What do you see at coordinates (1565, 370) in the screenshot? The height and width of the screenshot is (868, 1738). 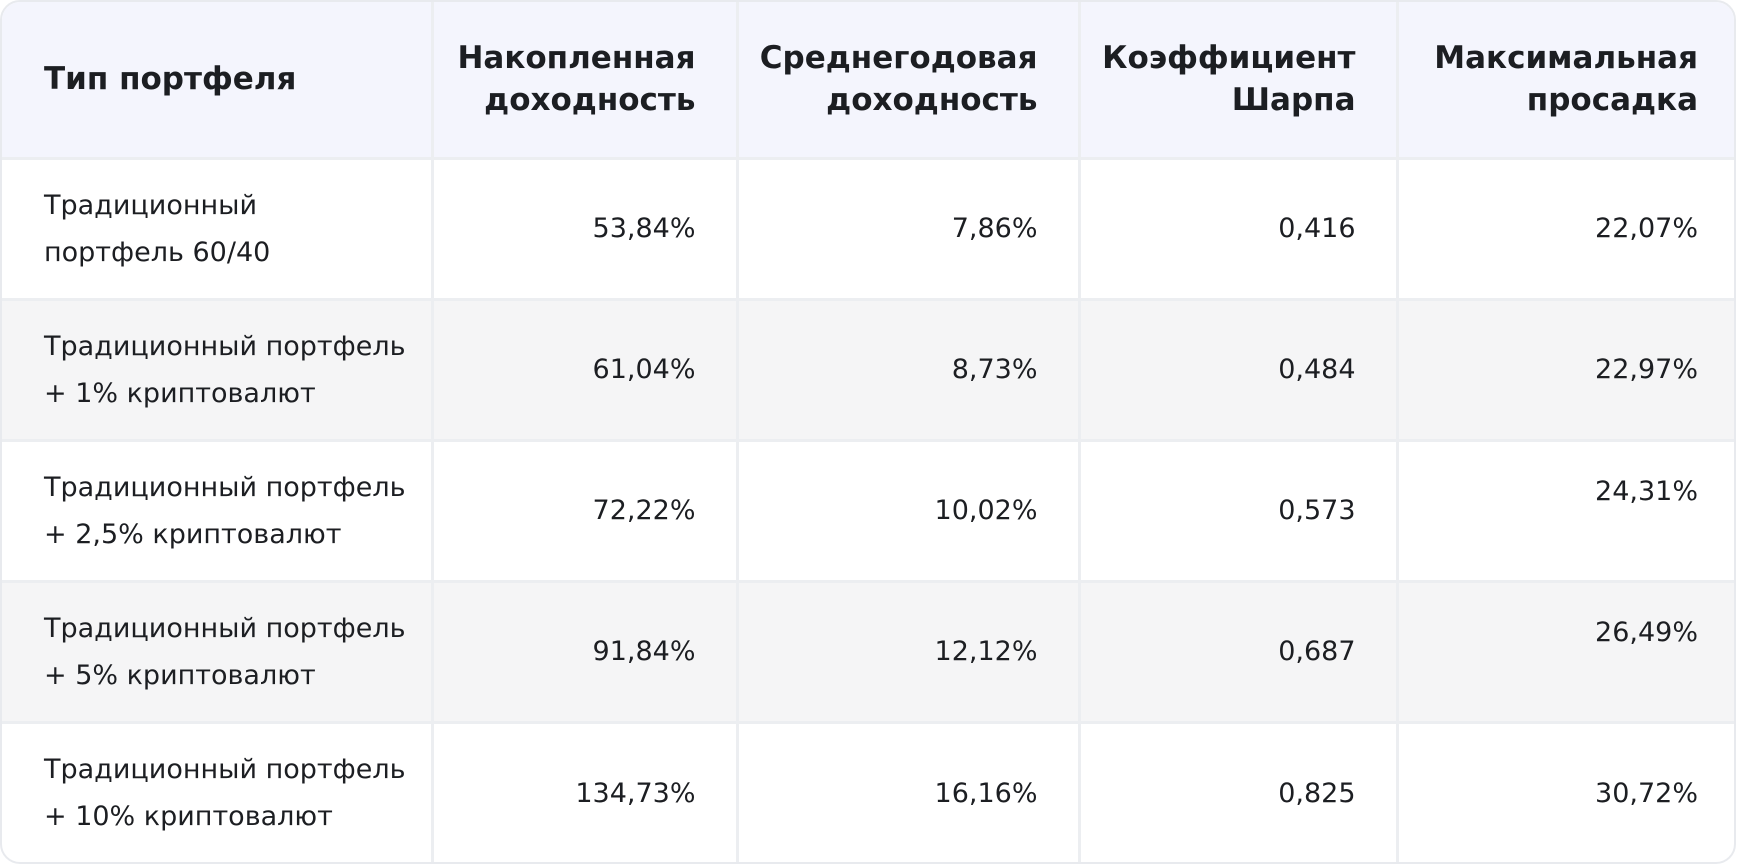 I see `cell-max-drawdown: 22,97%` at bounding box center [1565, 370].